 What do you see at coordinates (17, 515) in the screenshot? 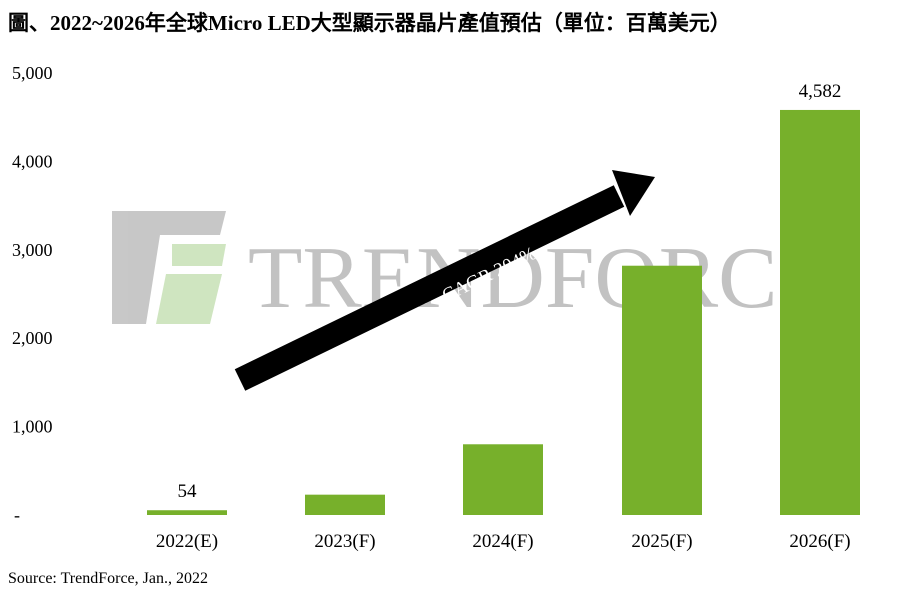
I see `y-tick-label: -` at bounding box center [17, 515].